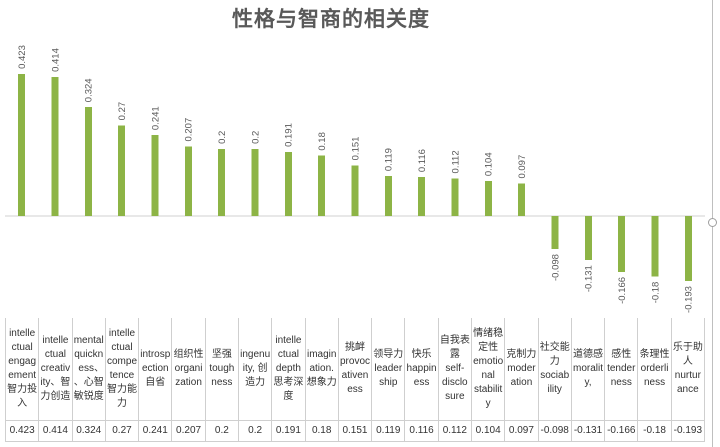  What do you see at coordinates (156, 431) in the screenshot?
I see `value-cell-5: 0.241` at bounding box center [156, 431].